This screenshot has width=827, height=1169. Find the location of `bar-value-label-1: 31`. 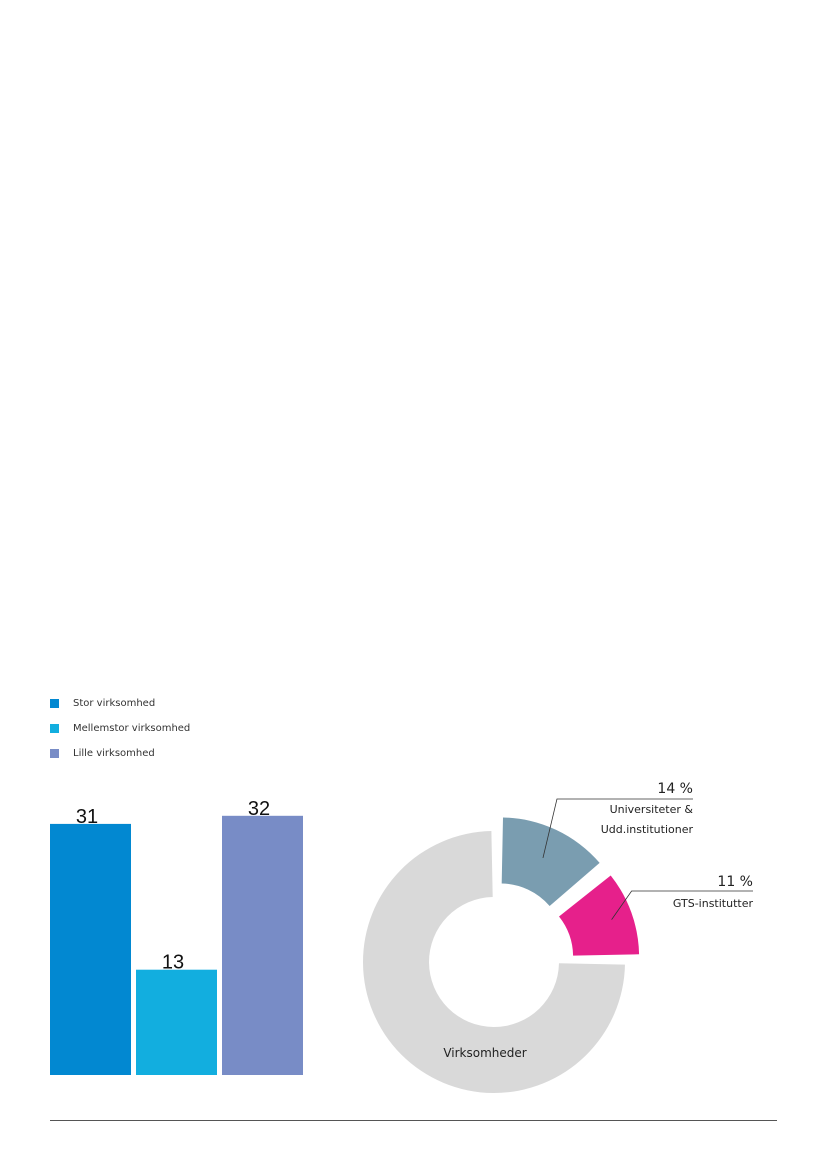

bar-value-label-1: 31 is located at coordinates (87, 817).